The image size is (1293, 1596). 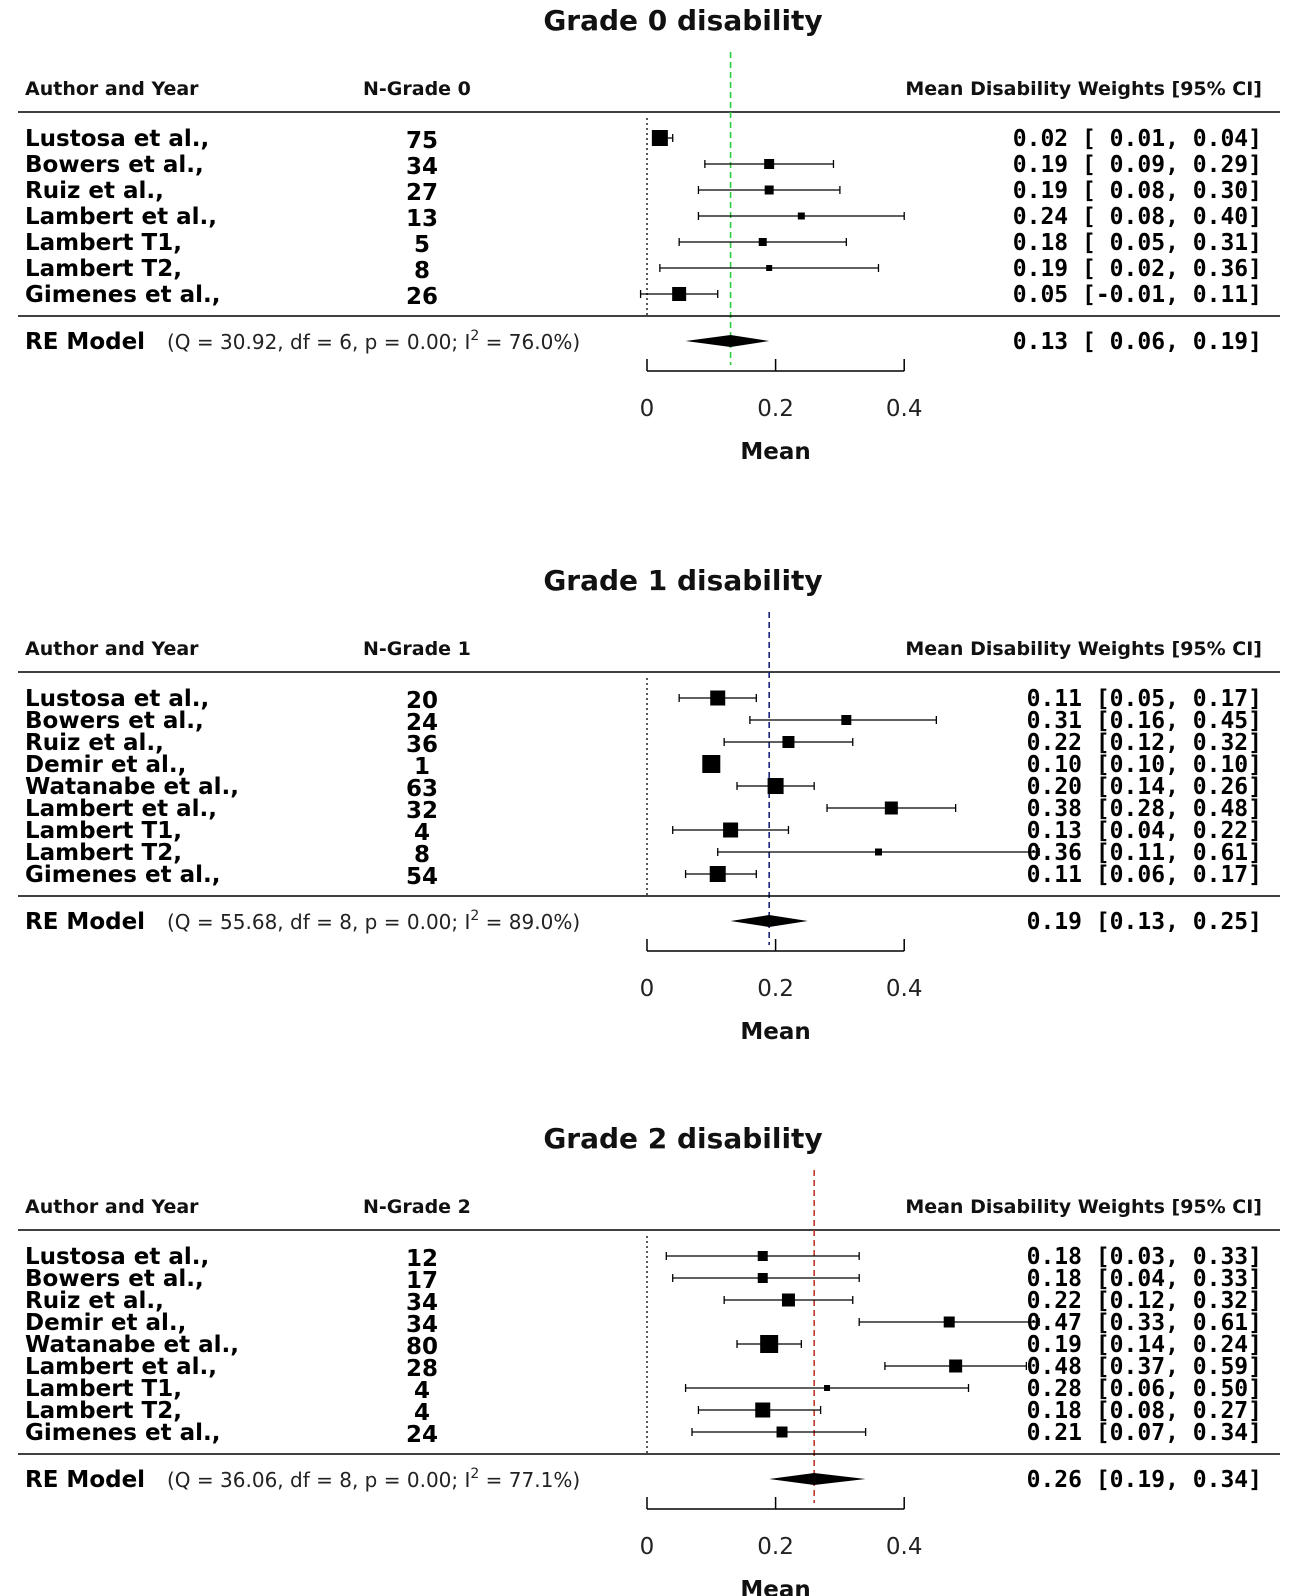 What do you see at coordinates (422, 1281) in the screenshot?
I see `study-n: 17` at bounding box center [422, 1281].